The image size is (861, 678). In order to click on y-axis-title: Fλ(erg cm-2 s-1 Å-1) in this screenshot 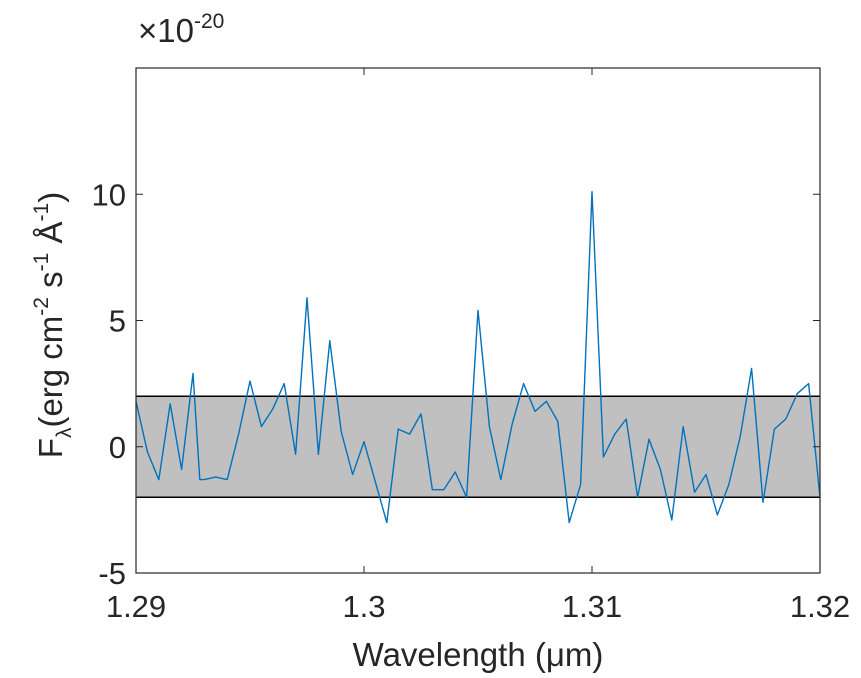, I will do `click(53, 325)`.